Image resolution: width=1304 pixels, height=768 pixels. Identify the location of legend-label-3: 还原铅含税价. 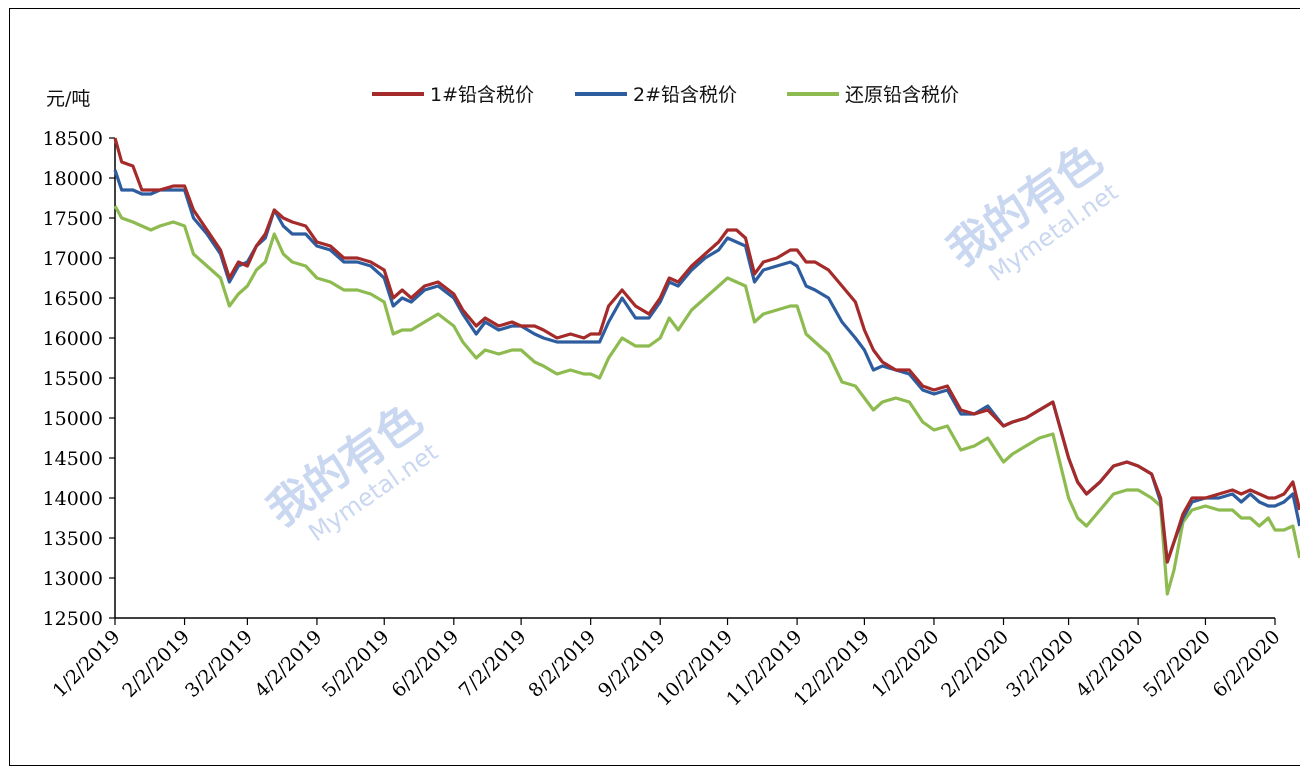
(902, 95).